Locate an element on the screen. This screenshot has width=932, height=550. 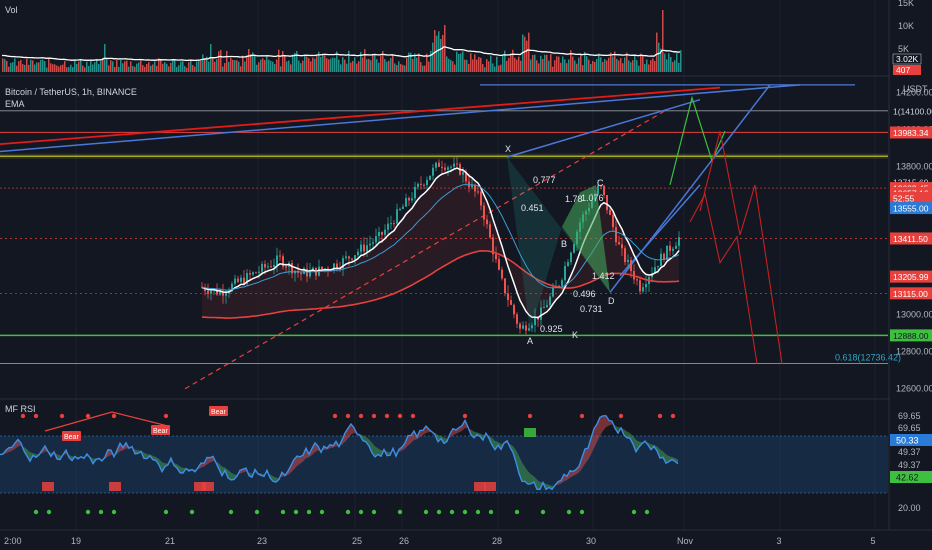
volume-badge-label: 407 is located at coordinates (903, 70).